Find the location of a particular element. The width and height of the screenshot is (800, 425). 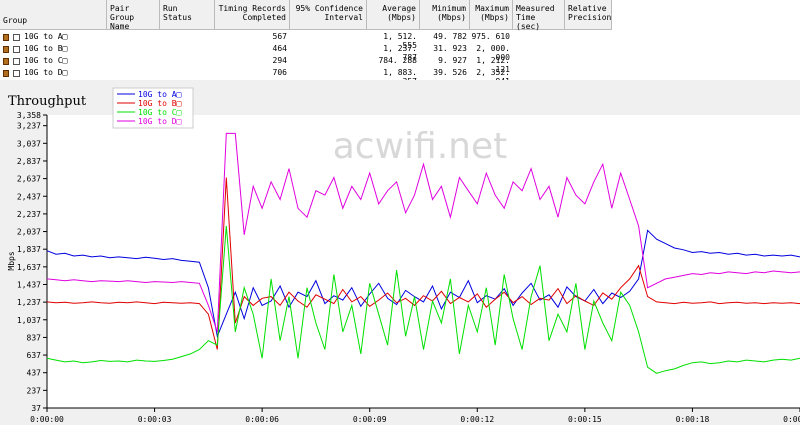

legend-label: 10G to B□ is located at coordinates (160, 103).